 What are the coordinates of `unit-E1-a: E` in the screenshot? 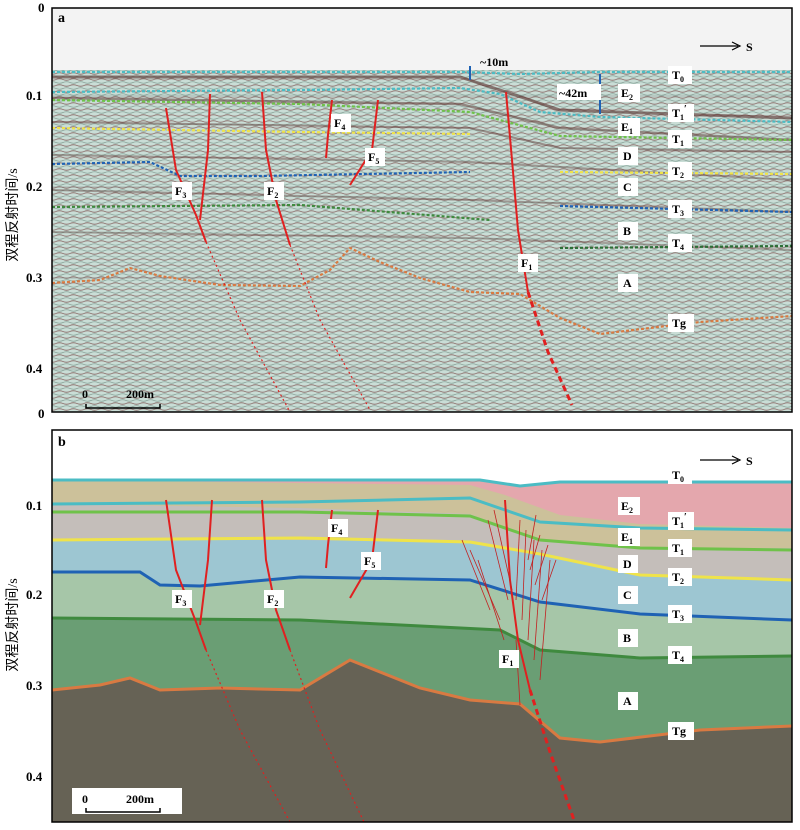 It's located at (625, 127).